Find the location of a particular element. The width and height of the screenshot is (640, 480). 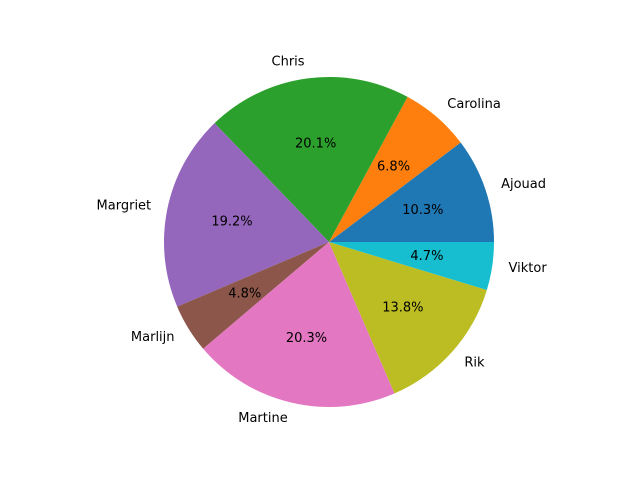

slice-label-chris: Chris is located at coordinates (288, 62).